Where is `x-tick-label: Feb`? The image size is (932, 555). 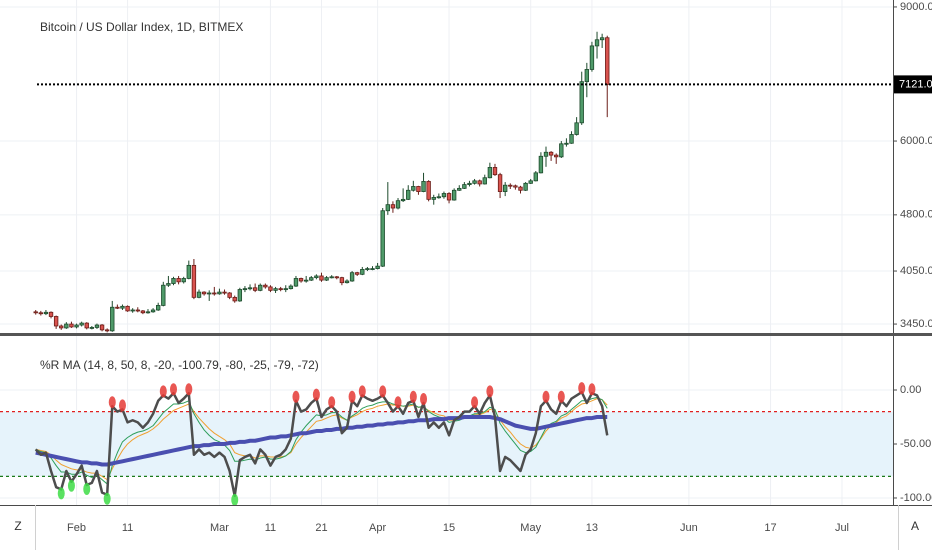
x-tick-label: Feb is located at coordinates (76, 528).